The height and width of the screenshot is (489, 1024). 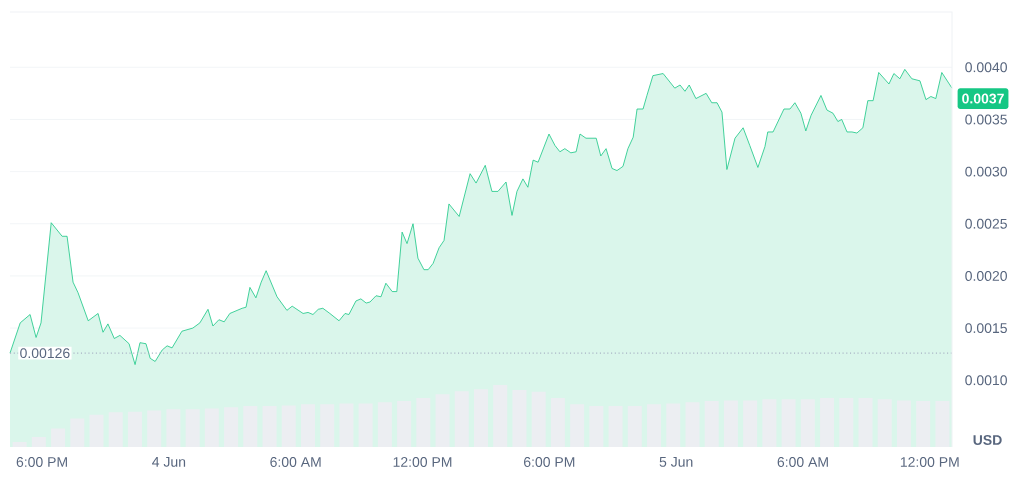 I want to click on y-tick-label: 0.0035, so click(x=986, y=119).